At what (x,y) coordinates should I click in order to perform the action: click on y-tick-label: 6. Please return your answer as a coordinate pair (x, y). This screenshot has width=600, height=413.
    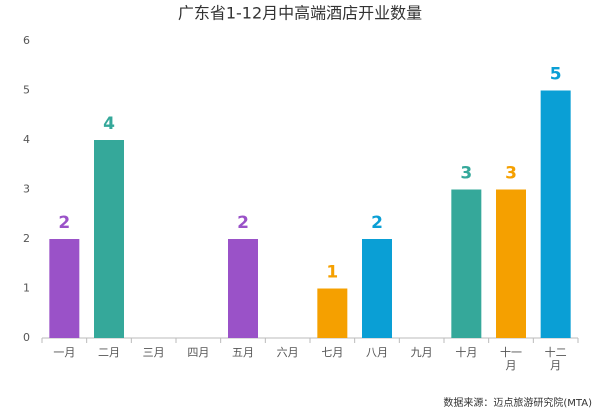
    Looking at the image, I should click on (26, 40).